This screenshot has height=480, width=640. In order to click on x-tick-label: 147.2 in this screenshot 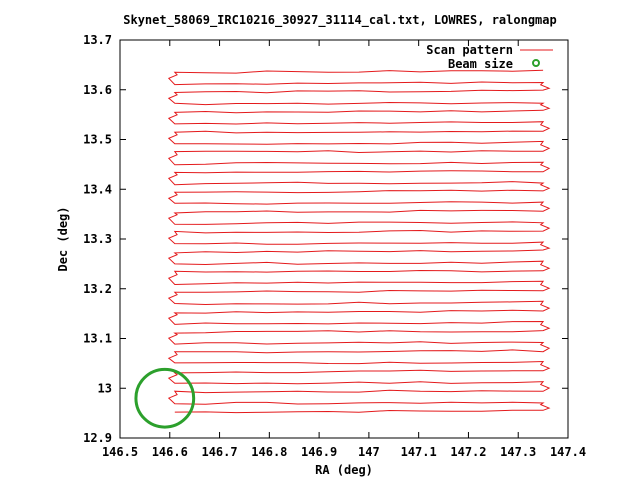, I will do `click(468, 452)`.